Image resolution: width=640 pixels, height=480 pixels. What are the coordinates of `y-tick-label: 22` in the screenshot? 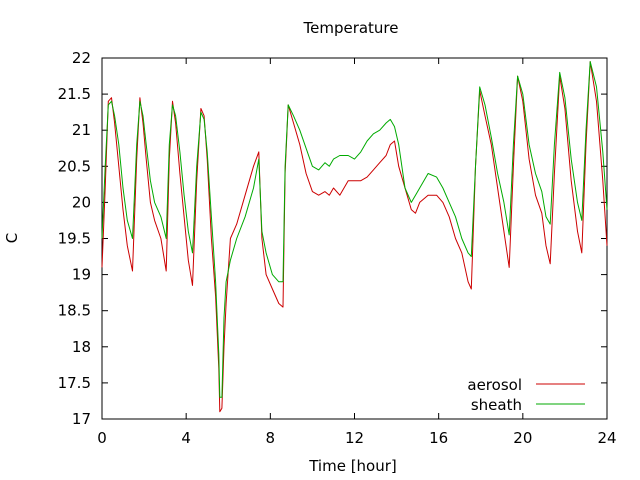 It's located at (81, 58).